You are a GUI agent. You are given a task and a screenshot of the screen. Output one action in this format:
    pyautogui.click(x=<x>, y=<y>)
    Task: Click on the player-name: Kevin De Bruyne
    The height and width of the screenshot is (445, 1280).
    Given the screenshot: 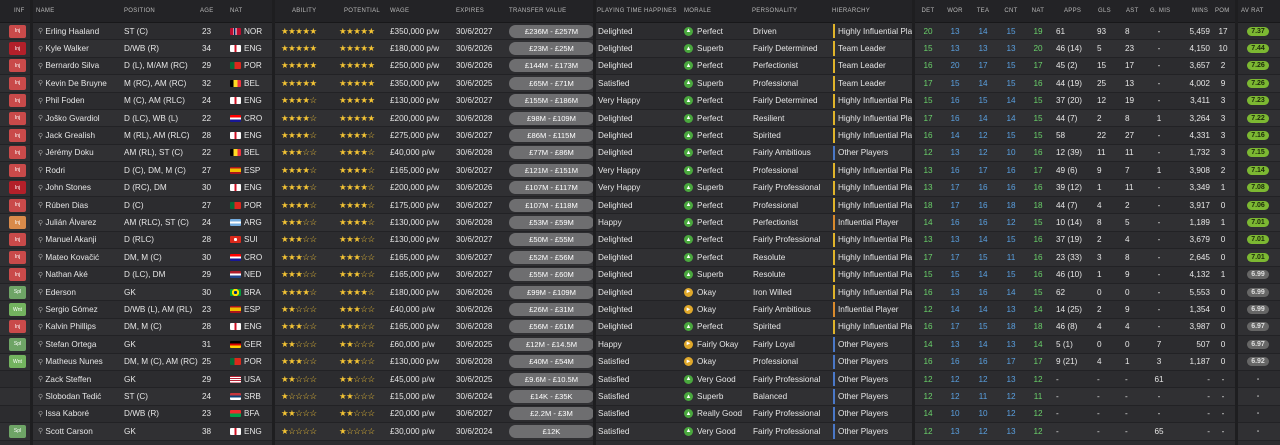 What is the action you would take?
    pyautogui.click(x=76, y=83)
    